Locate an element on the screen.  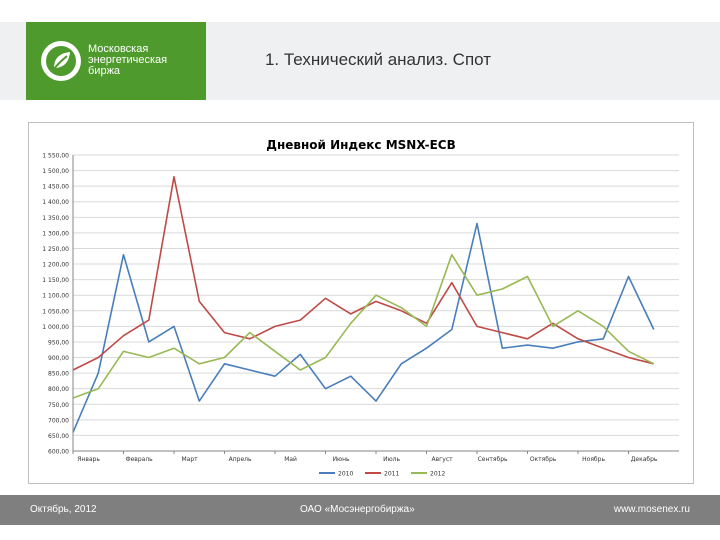
y-tick-label: 1 400,00 is located at coordinates (55, 202).